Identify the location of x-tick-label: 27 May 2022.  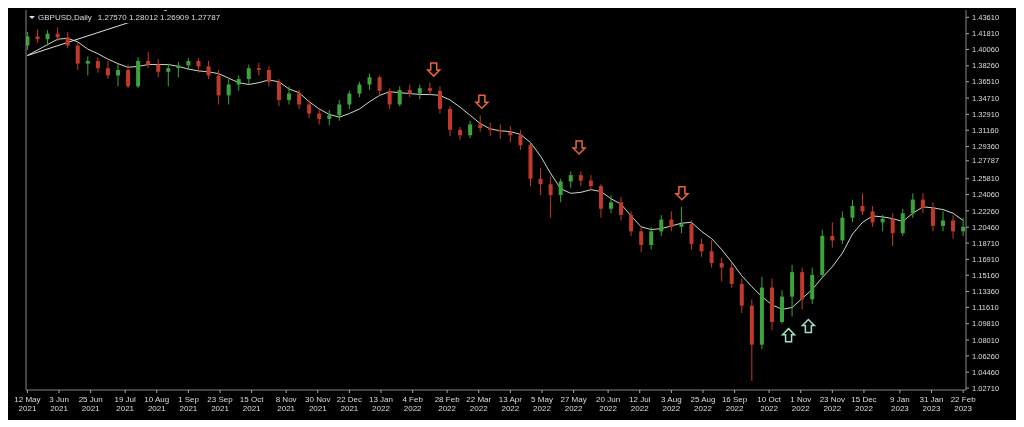
(573, 404).